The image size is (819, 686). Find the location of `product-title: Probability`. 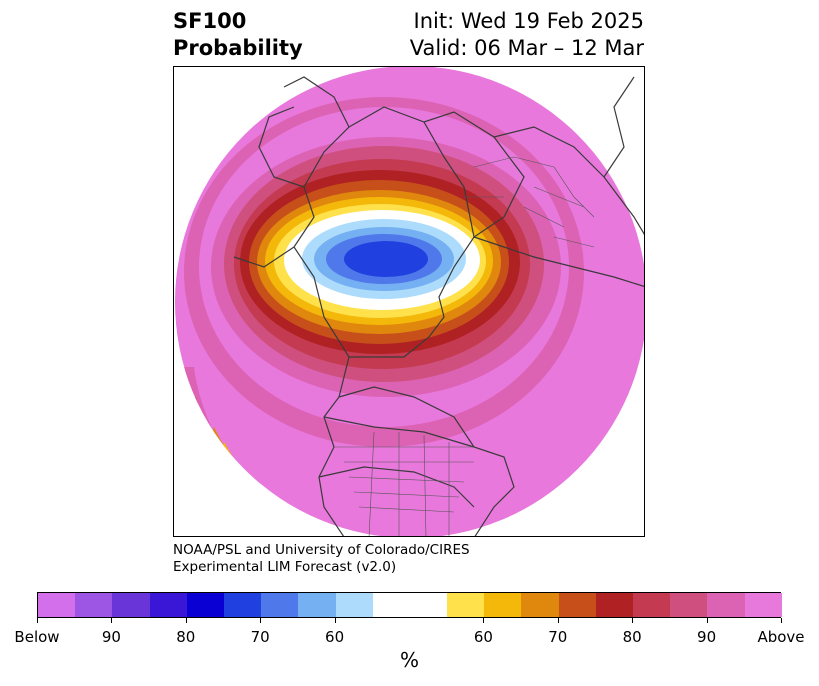

product-title: Probability is located at coordinates (238, 48).